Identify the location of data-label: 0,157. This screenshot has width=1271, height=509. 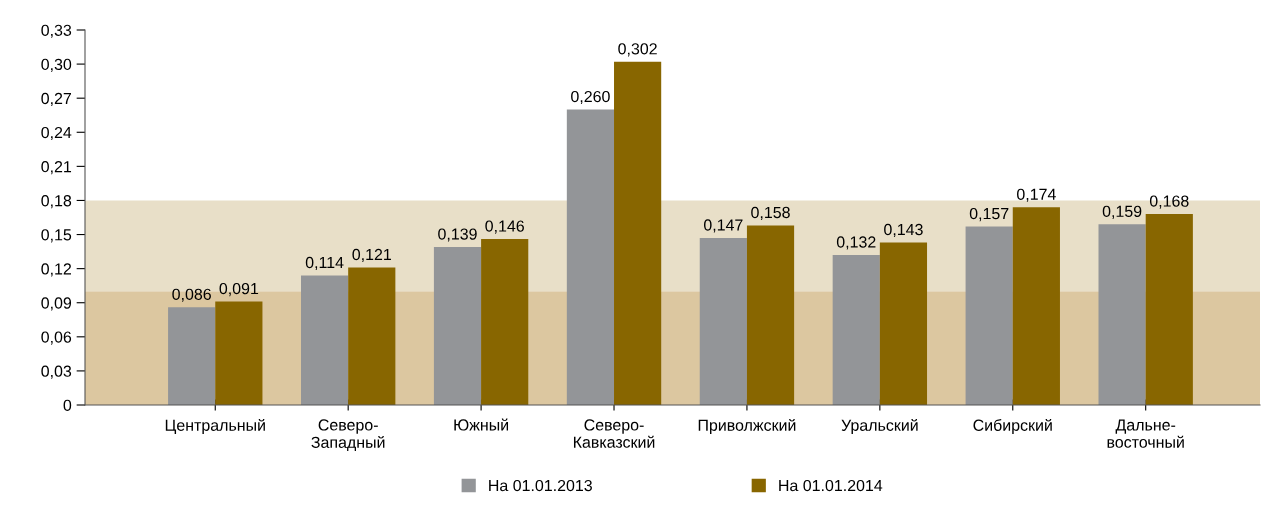
(989, 214).